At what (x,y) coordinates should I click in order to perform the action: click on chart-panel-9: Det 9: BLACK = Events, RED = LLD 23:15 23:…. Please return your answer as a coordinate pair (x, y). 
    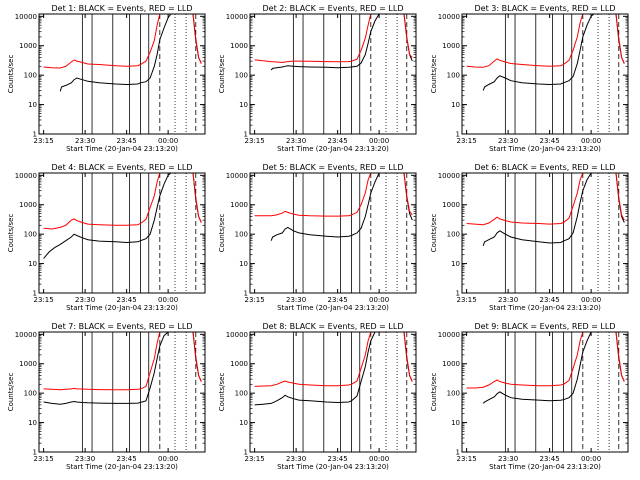
    Looking at the image, I should click on (529, 396).